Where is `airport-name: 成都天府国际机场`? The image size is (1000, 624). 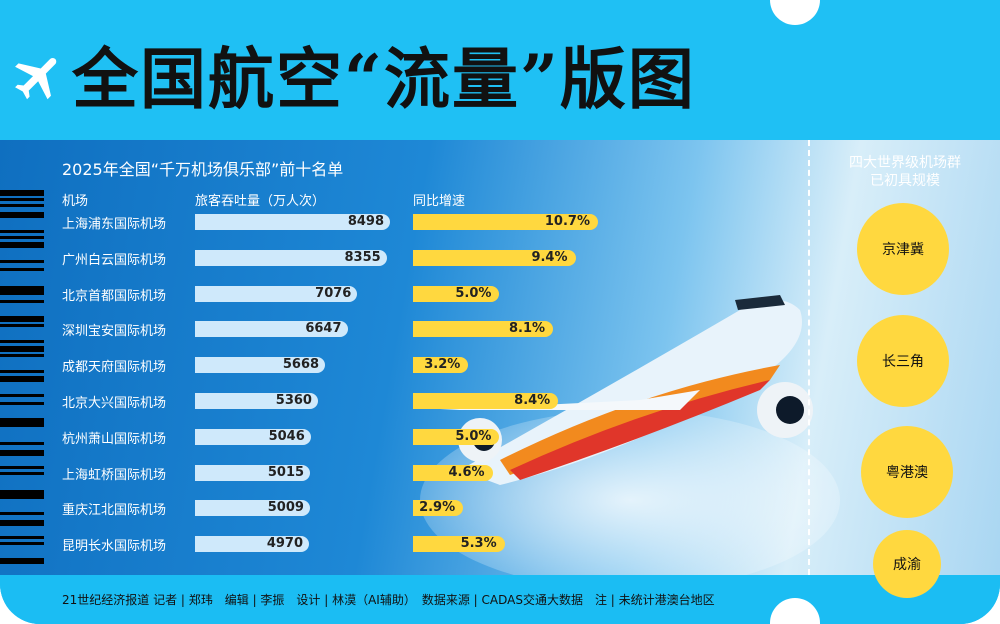 airport-name: 成都天府国际机场 is located at coordinates (114, 368).